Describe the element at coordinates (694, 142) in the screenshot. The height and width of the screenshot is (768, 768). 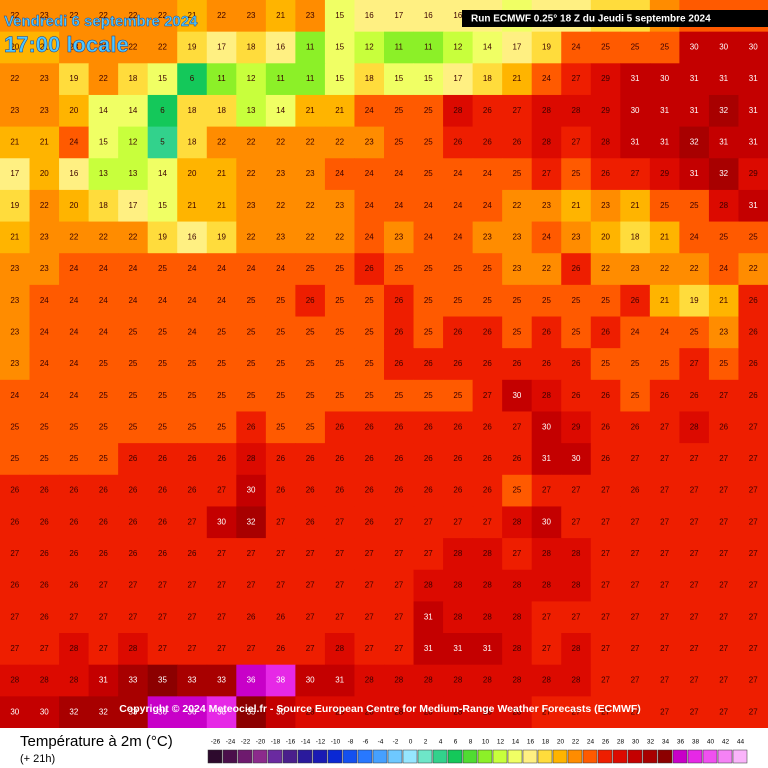
I see `temp-value: 32` at that location.